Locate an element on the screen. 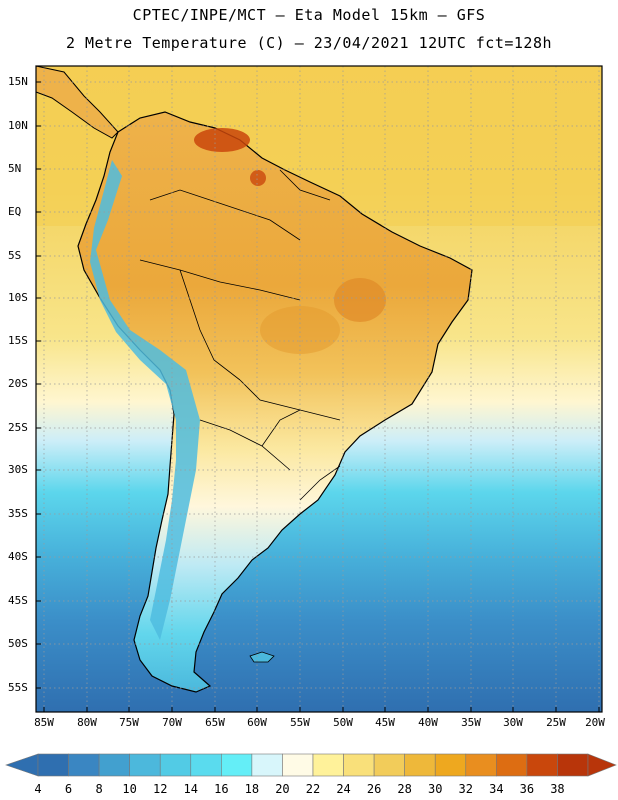  lon-label: 75W is located at coordinates (129, 722).